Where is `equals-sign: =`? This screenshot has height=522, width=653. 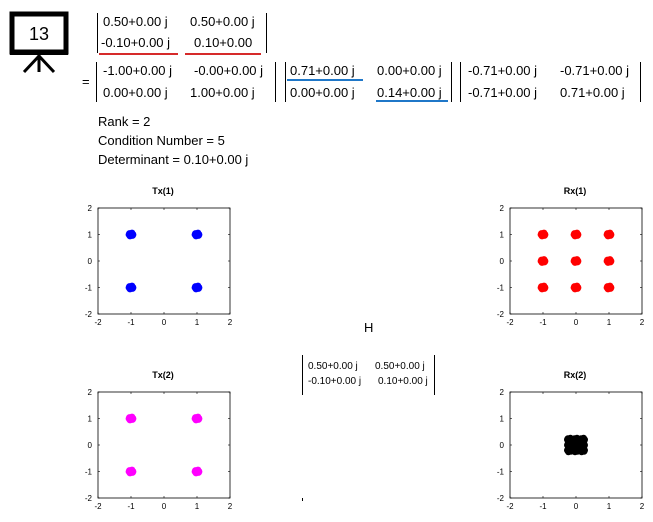 equals-sign: = is located at coordinates (86, 81).